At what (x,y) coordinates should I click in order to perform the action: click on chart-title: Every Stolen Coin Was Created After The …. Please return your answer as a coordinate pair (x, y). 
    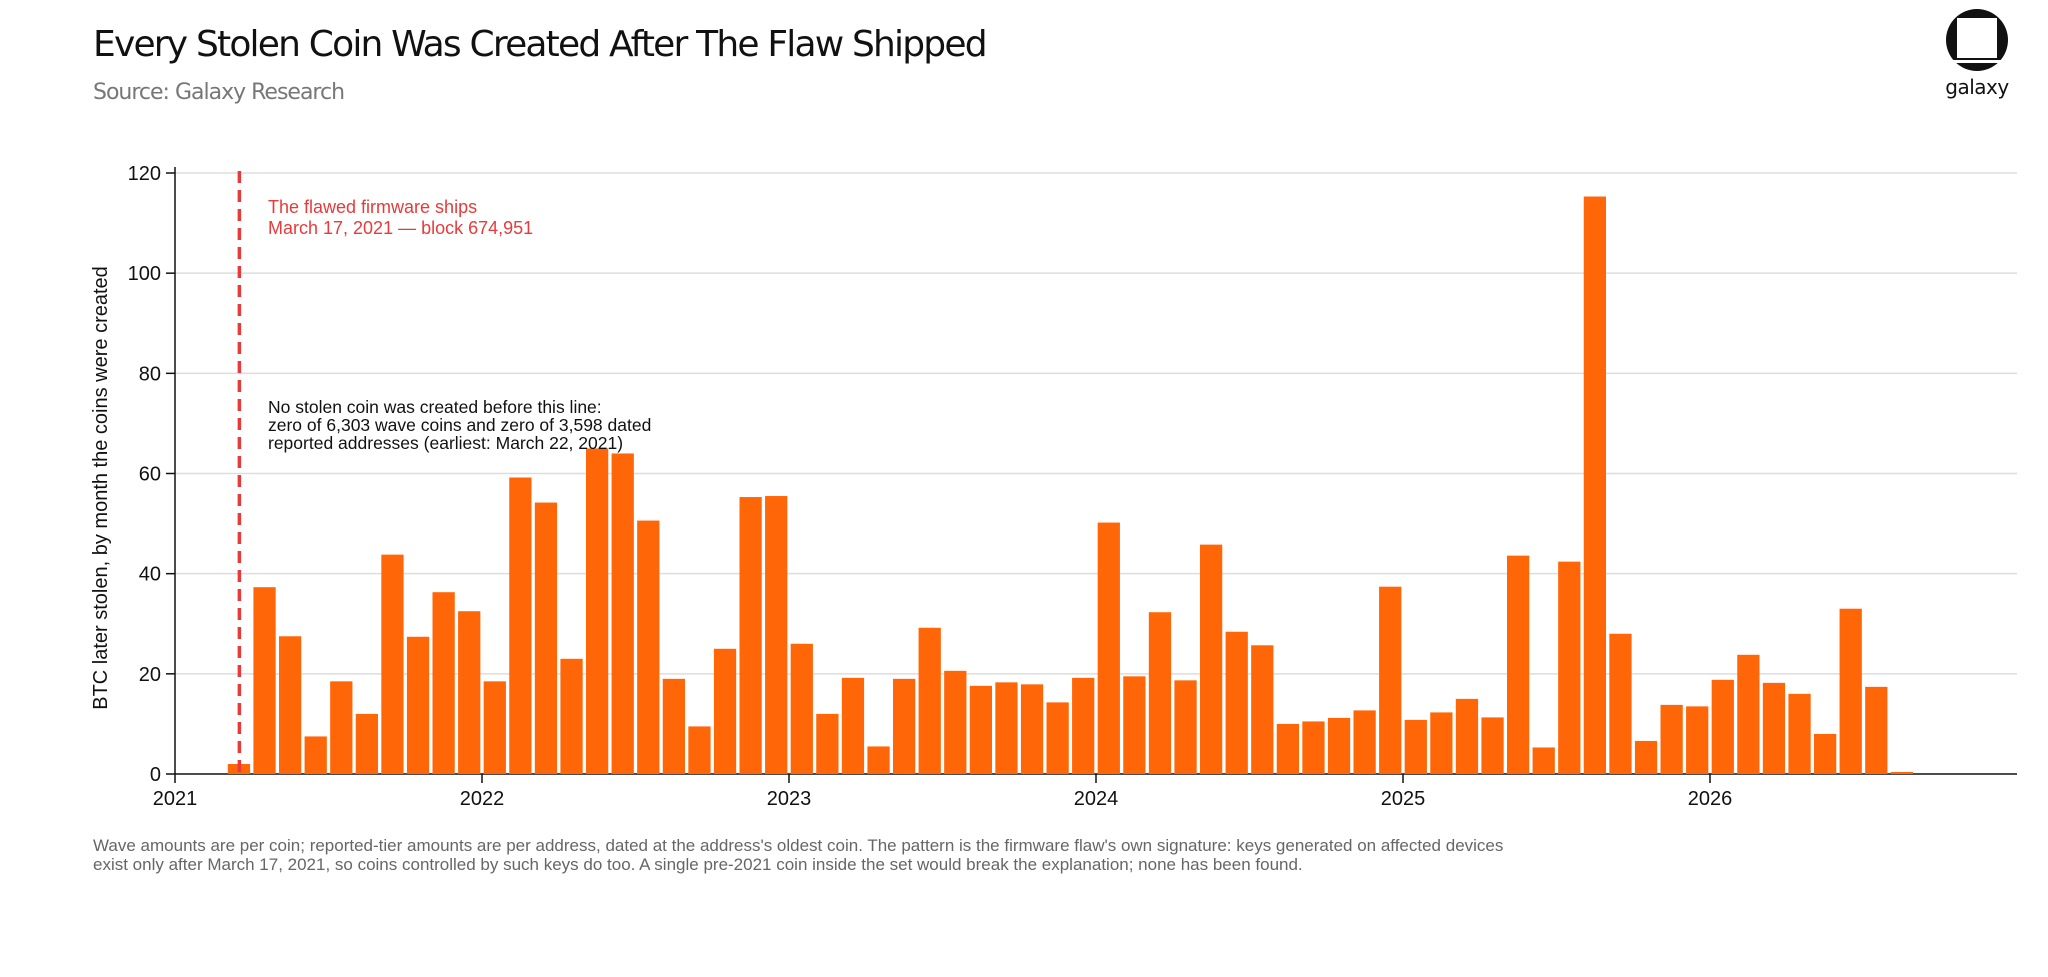
    Looking at the image, I should click on (540, 44).